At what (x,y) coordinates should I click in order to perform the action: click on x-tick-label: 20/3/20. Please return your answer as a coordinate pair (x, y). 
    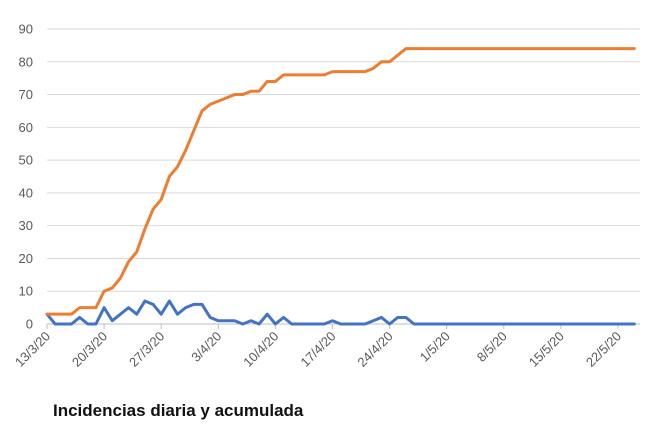
    Looking at the image, I should click on (89, 349).